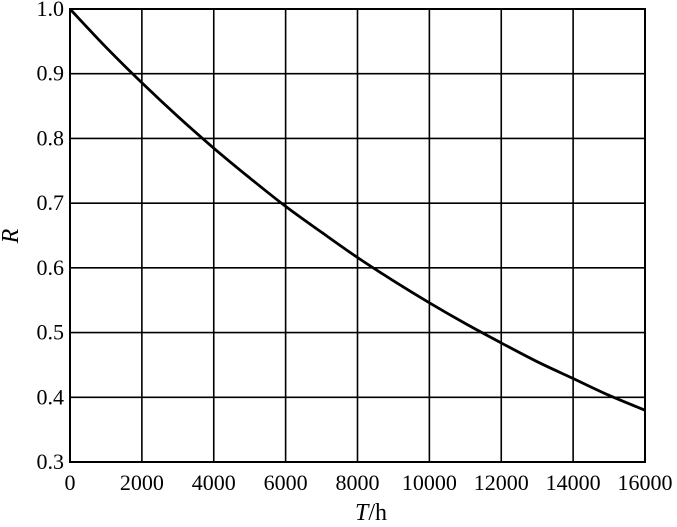  Describe the element at coordinates (645, 482) in the screenshot. I see `x-tick-label: 16000` at that location.